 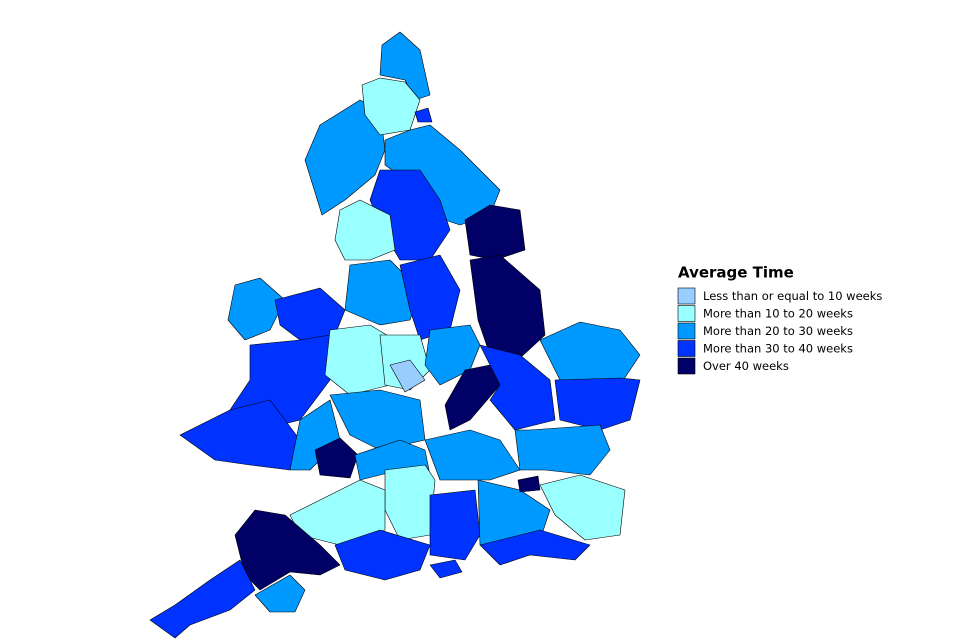 I want to click on legend-label: Less than or equal to 10 weeks, so click(x=792, y=296).